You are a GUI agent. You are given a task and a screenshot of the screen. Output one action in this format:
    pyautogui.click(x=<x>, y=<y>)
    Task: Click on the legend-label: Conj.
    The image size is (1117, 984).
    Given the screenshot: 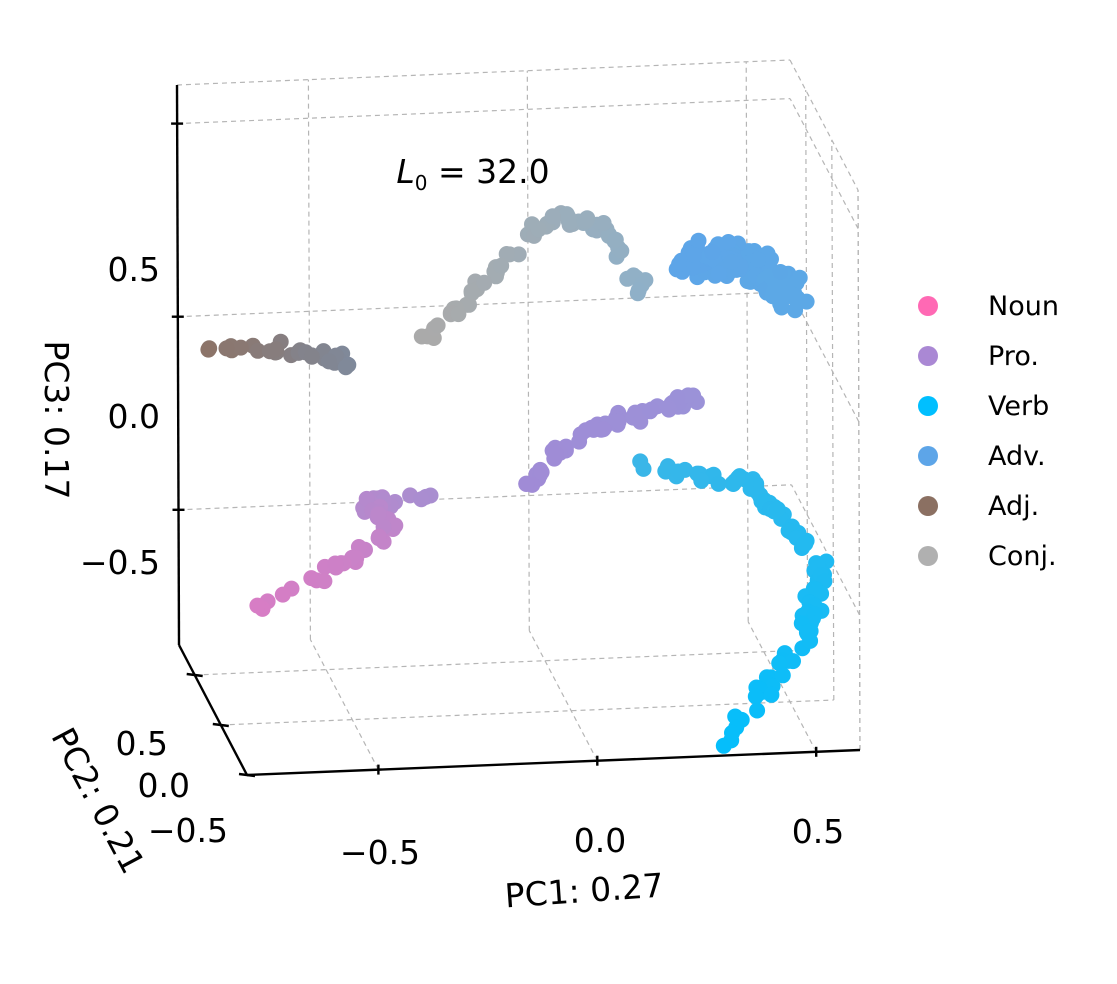 What is the action you would take?
    pyautogui.click(x=1022, y=556)
    